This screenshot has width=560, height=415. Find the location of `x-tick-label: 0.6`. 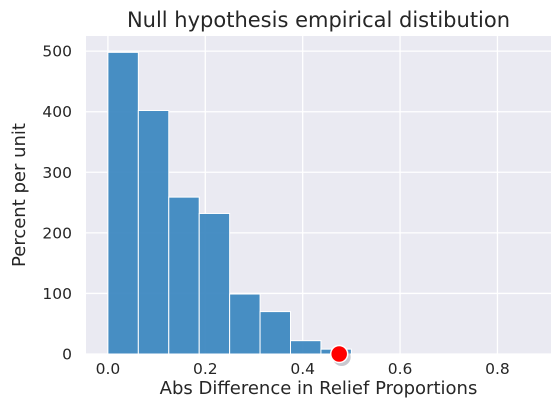

x-tick-label: 0.6 is located at coordinates (400, 369).